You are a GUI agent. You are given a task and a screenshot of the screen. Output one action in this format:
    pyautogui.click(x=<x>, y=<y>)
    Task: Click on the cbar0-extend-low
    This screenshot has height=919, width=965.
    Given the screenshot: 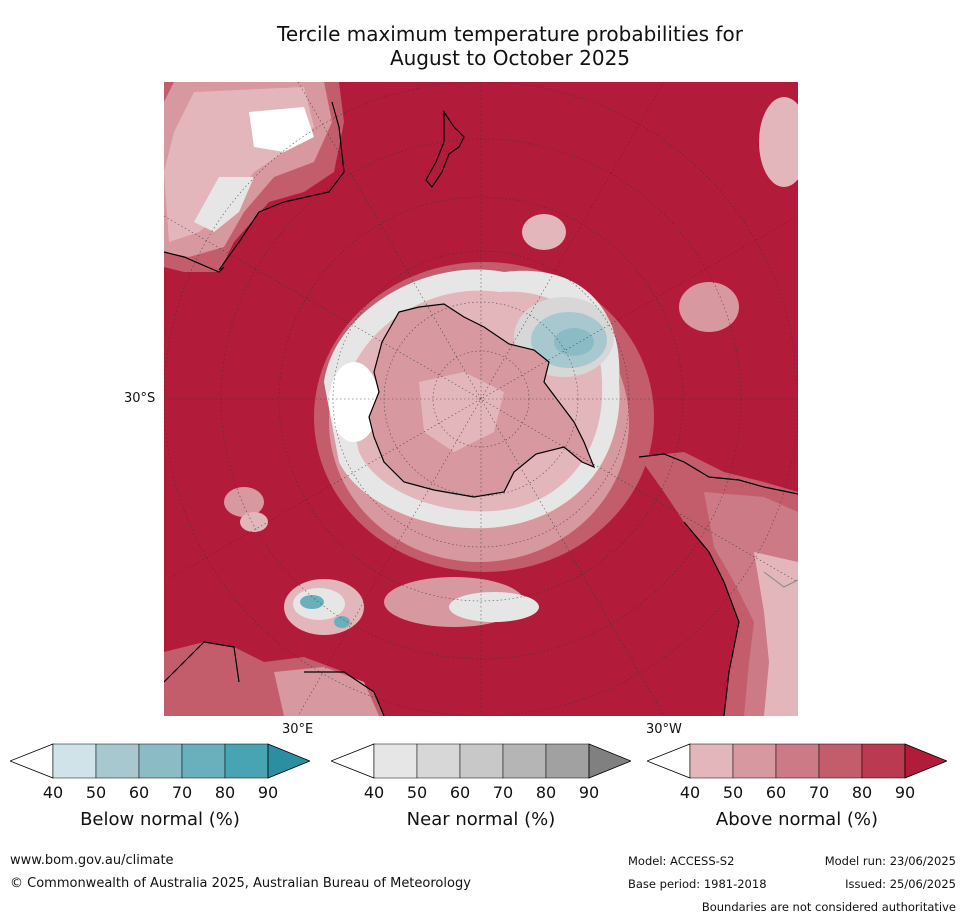 What is the action you would take?
    pyautogui.click(x=31, y=761)
    